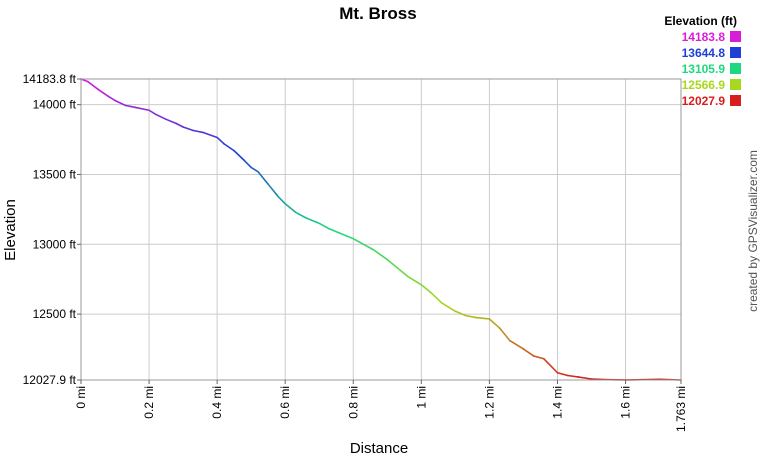 The height and width of the screenshot is (460, 760). I want to click on legend-title: Elevation (ft), so click(700, 21).